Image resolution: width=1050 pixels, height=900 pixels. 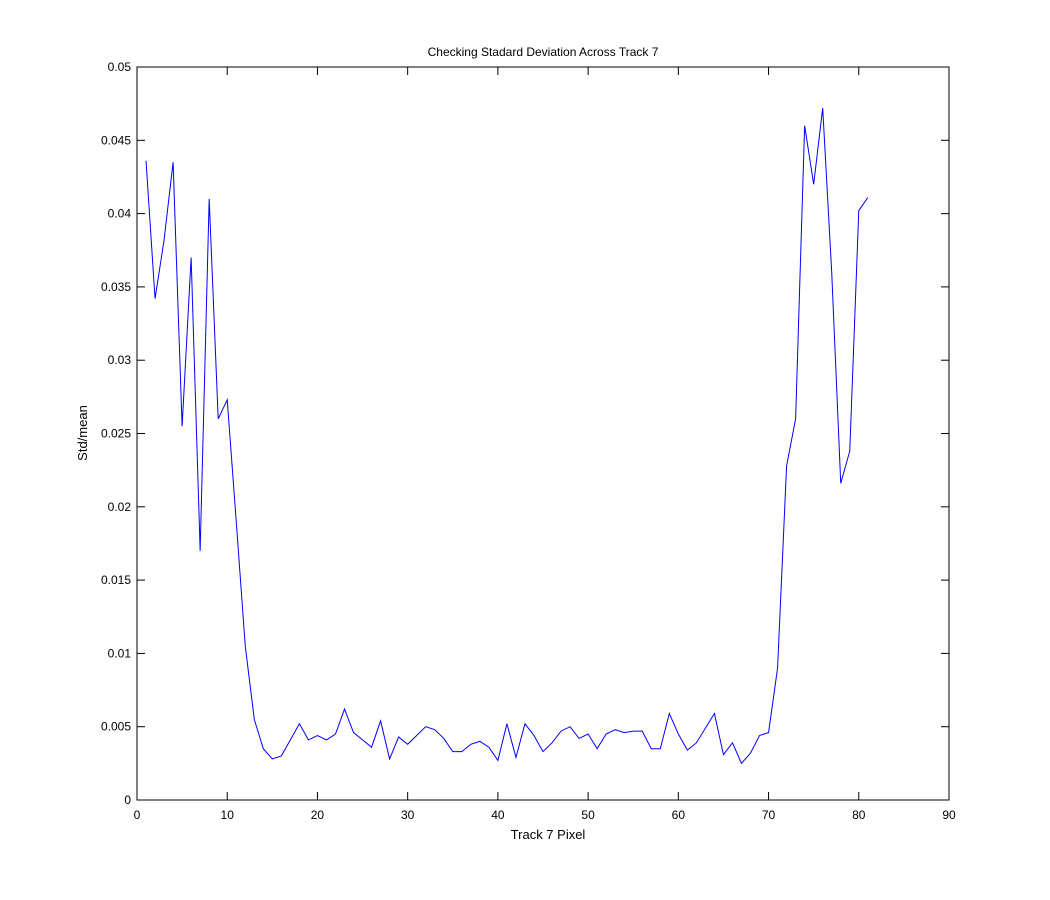 What do you see at coordinates (859, 815) in the screenshot?
I see `x-tick-label: 80` at bounding box center [859, 815].